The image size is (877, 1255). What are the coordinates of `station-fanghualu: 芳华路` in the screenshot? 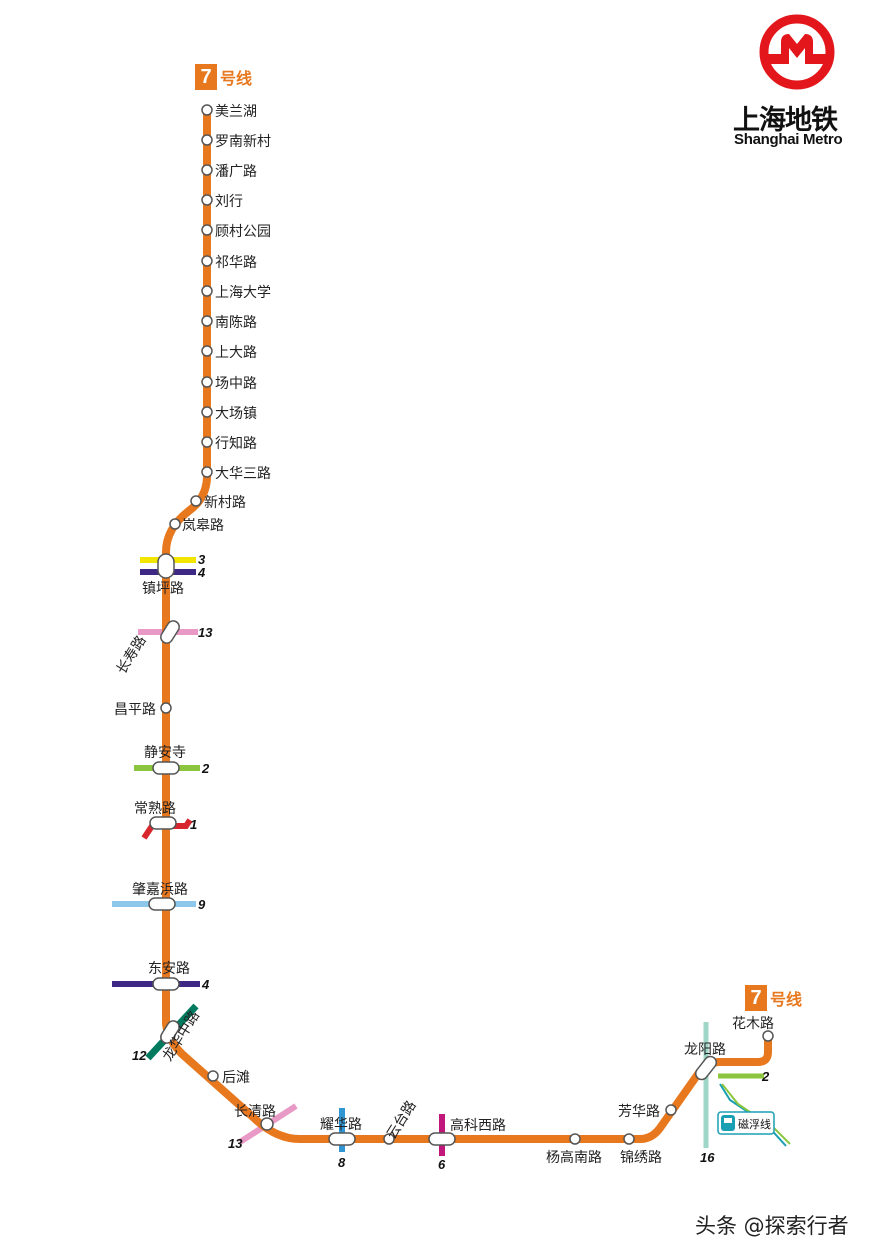 It's located at (647, 1111).